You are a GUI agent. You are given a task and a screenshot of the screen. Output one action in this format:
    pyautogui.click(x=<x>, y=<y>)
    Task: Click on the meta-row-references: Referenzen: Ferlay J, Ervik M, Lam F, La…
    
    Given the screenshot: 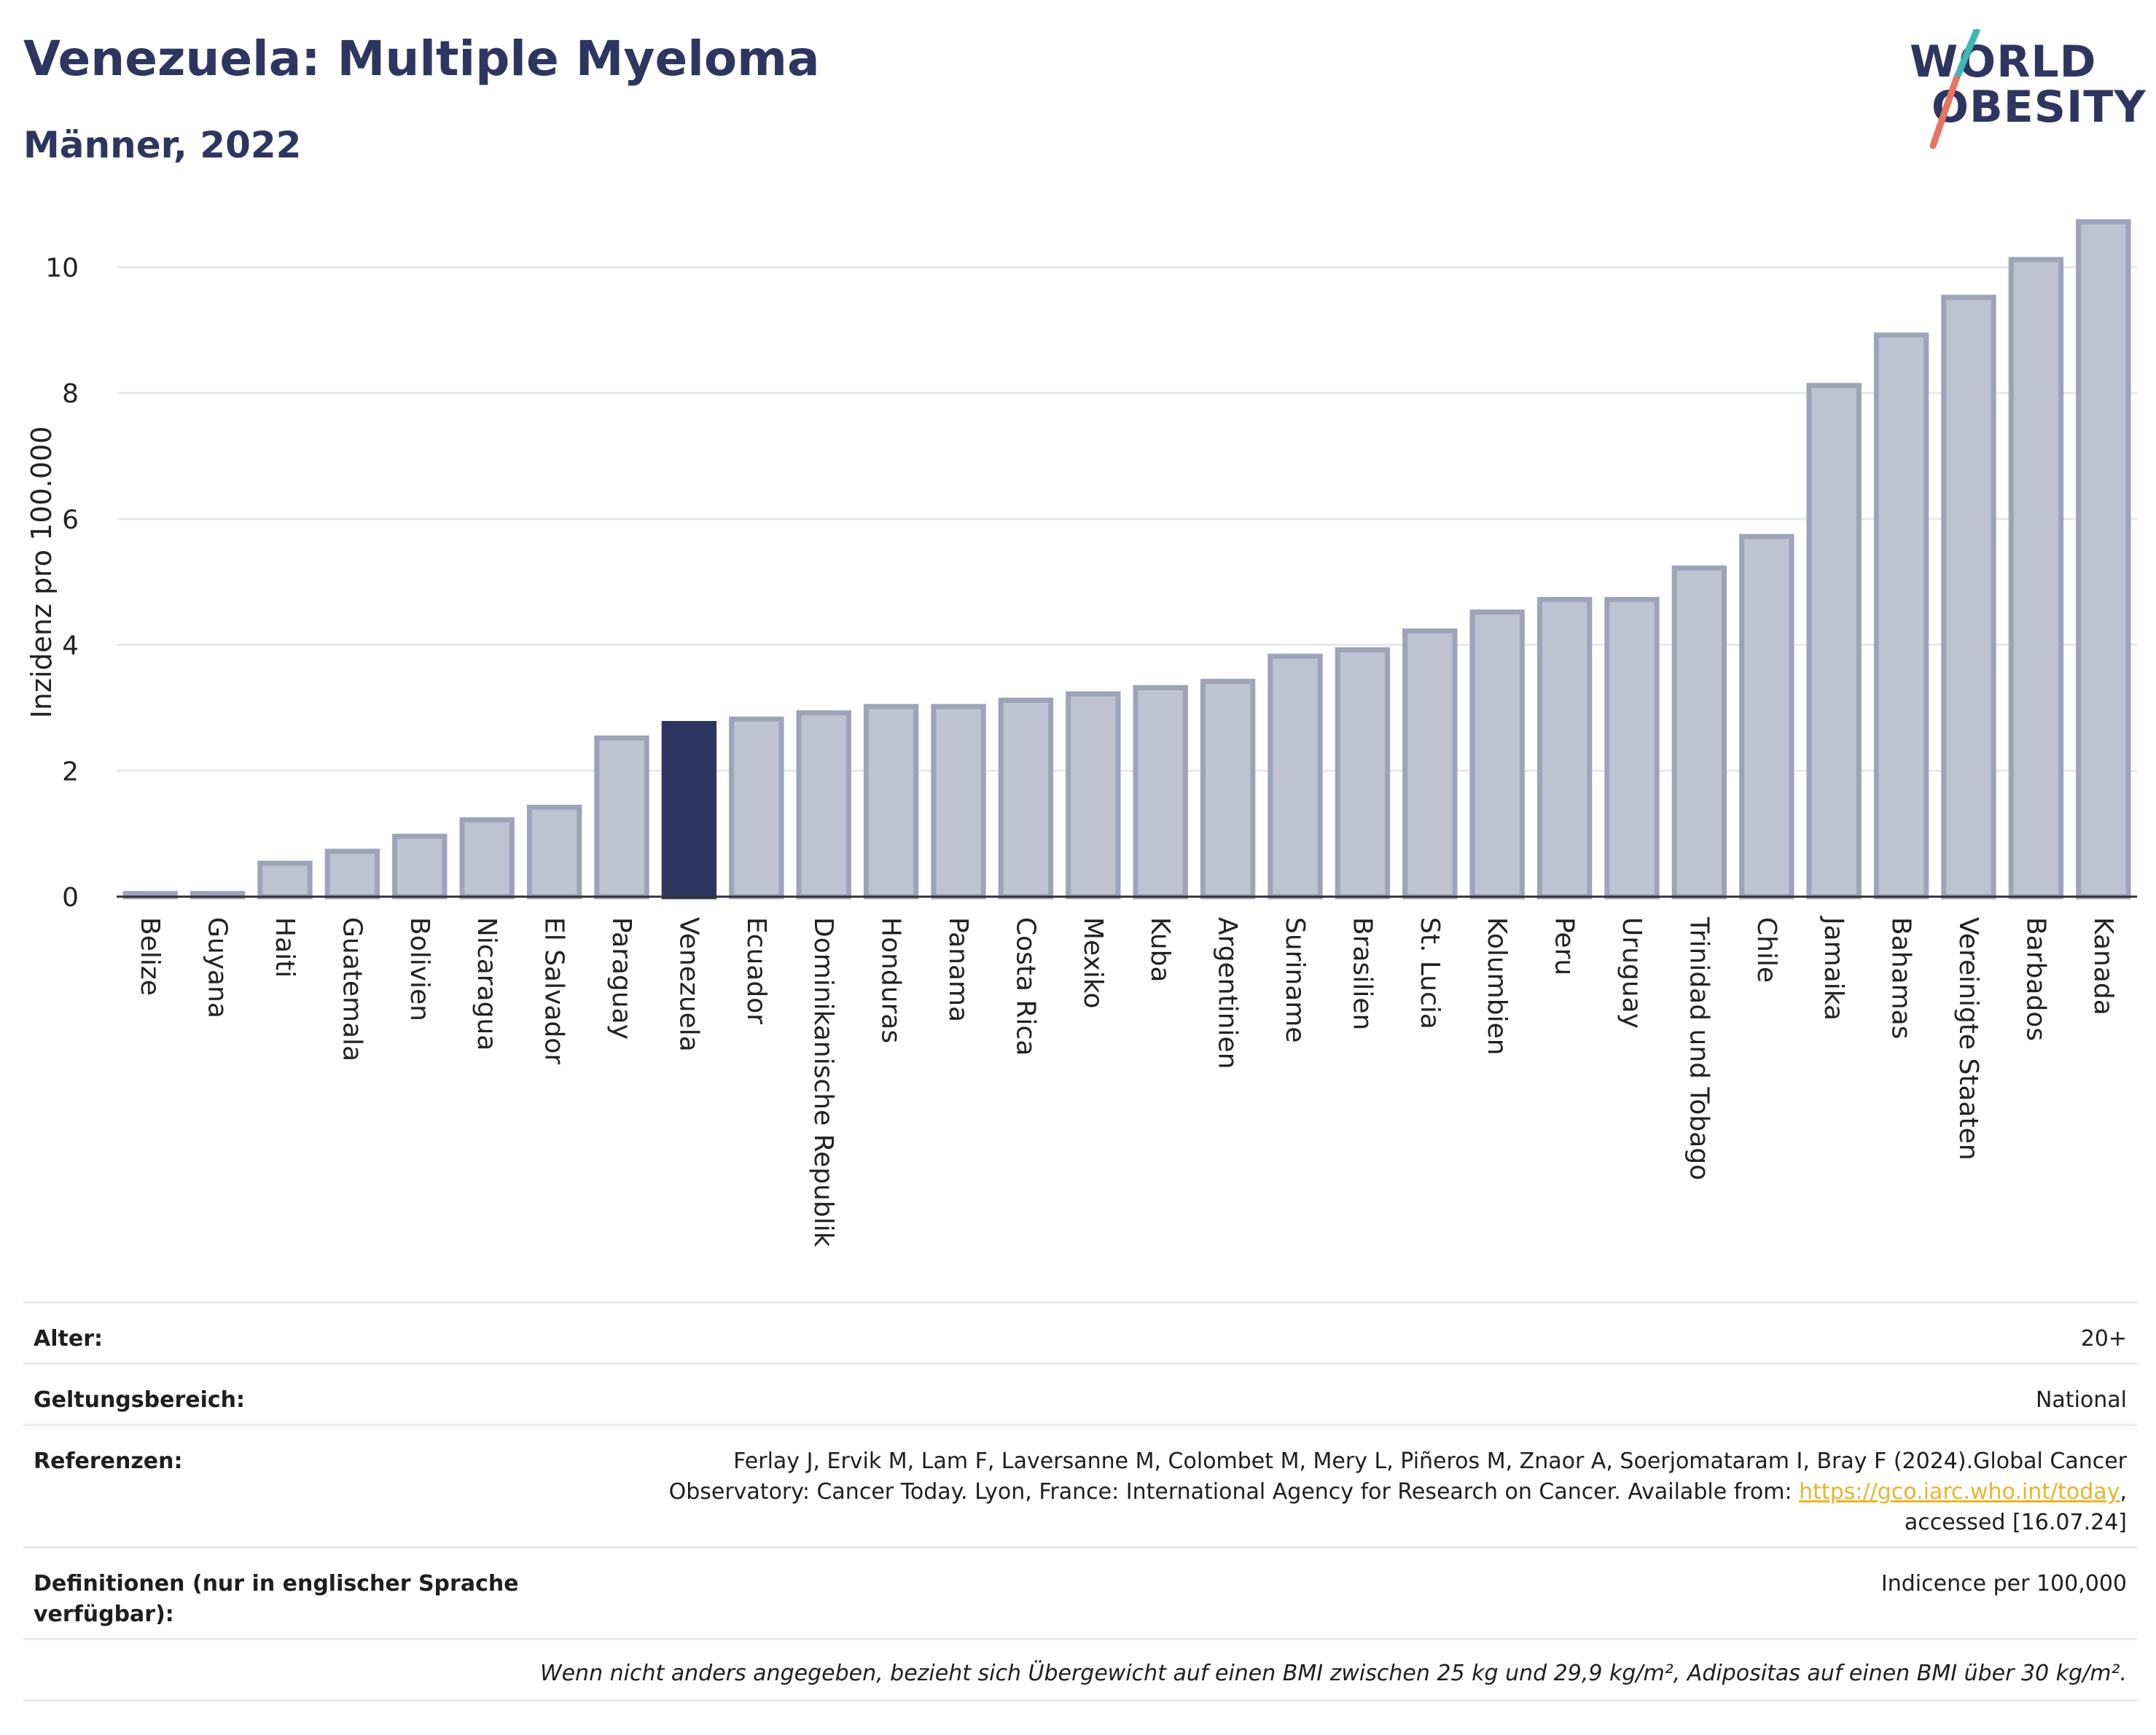 What is the action you would take?
    pyautogui.click(x=1080, y=1485)
    